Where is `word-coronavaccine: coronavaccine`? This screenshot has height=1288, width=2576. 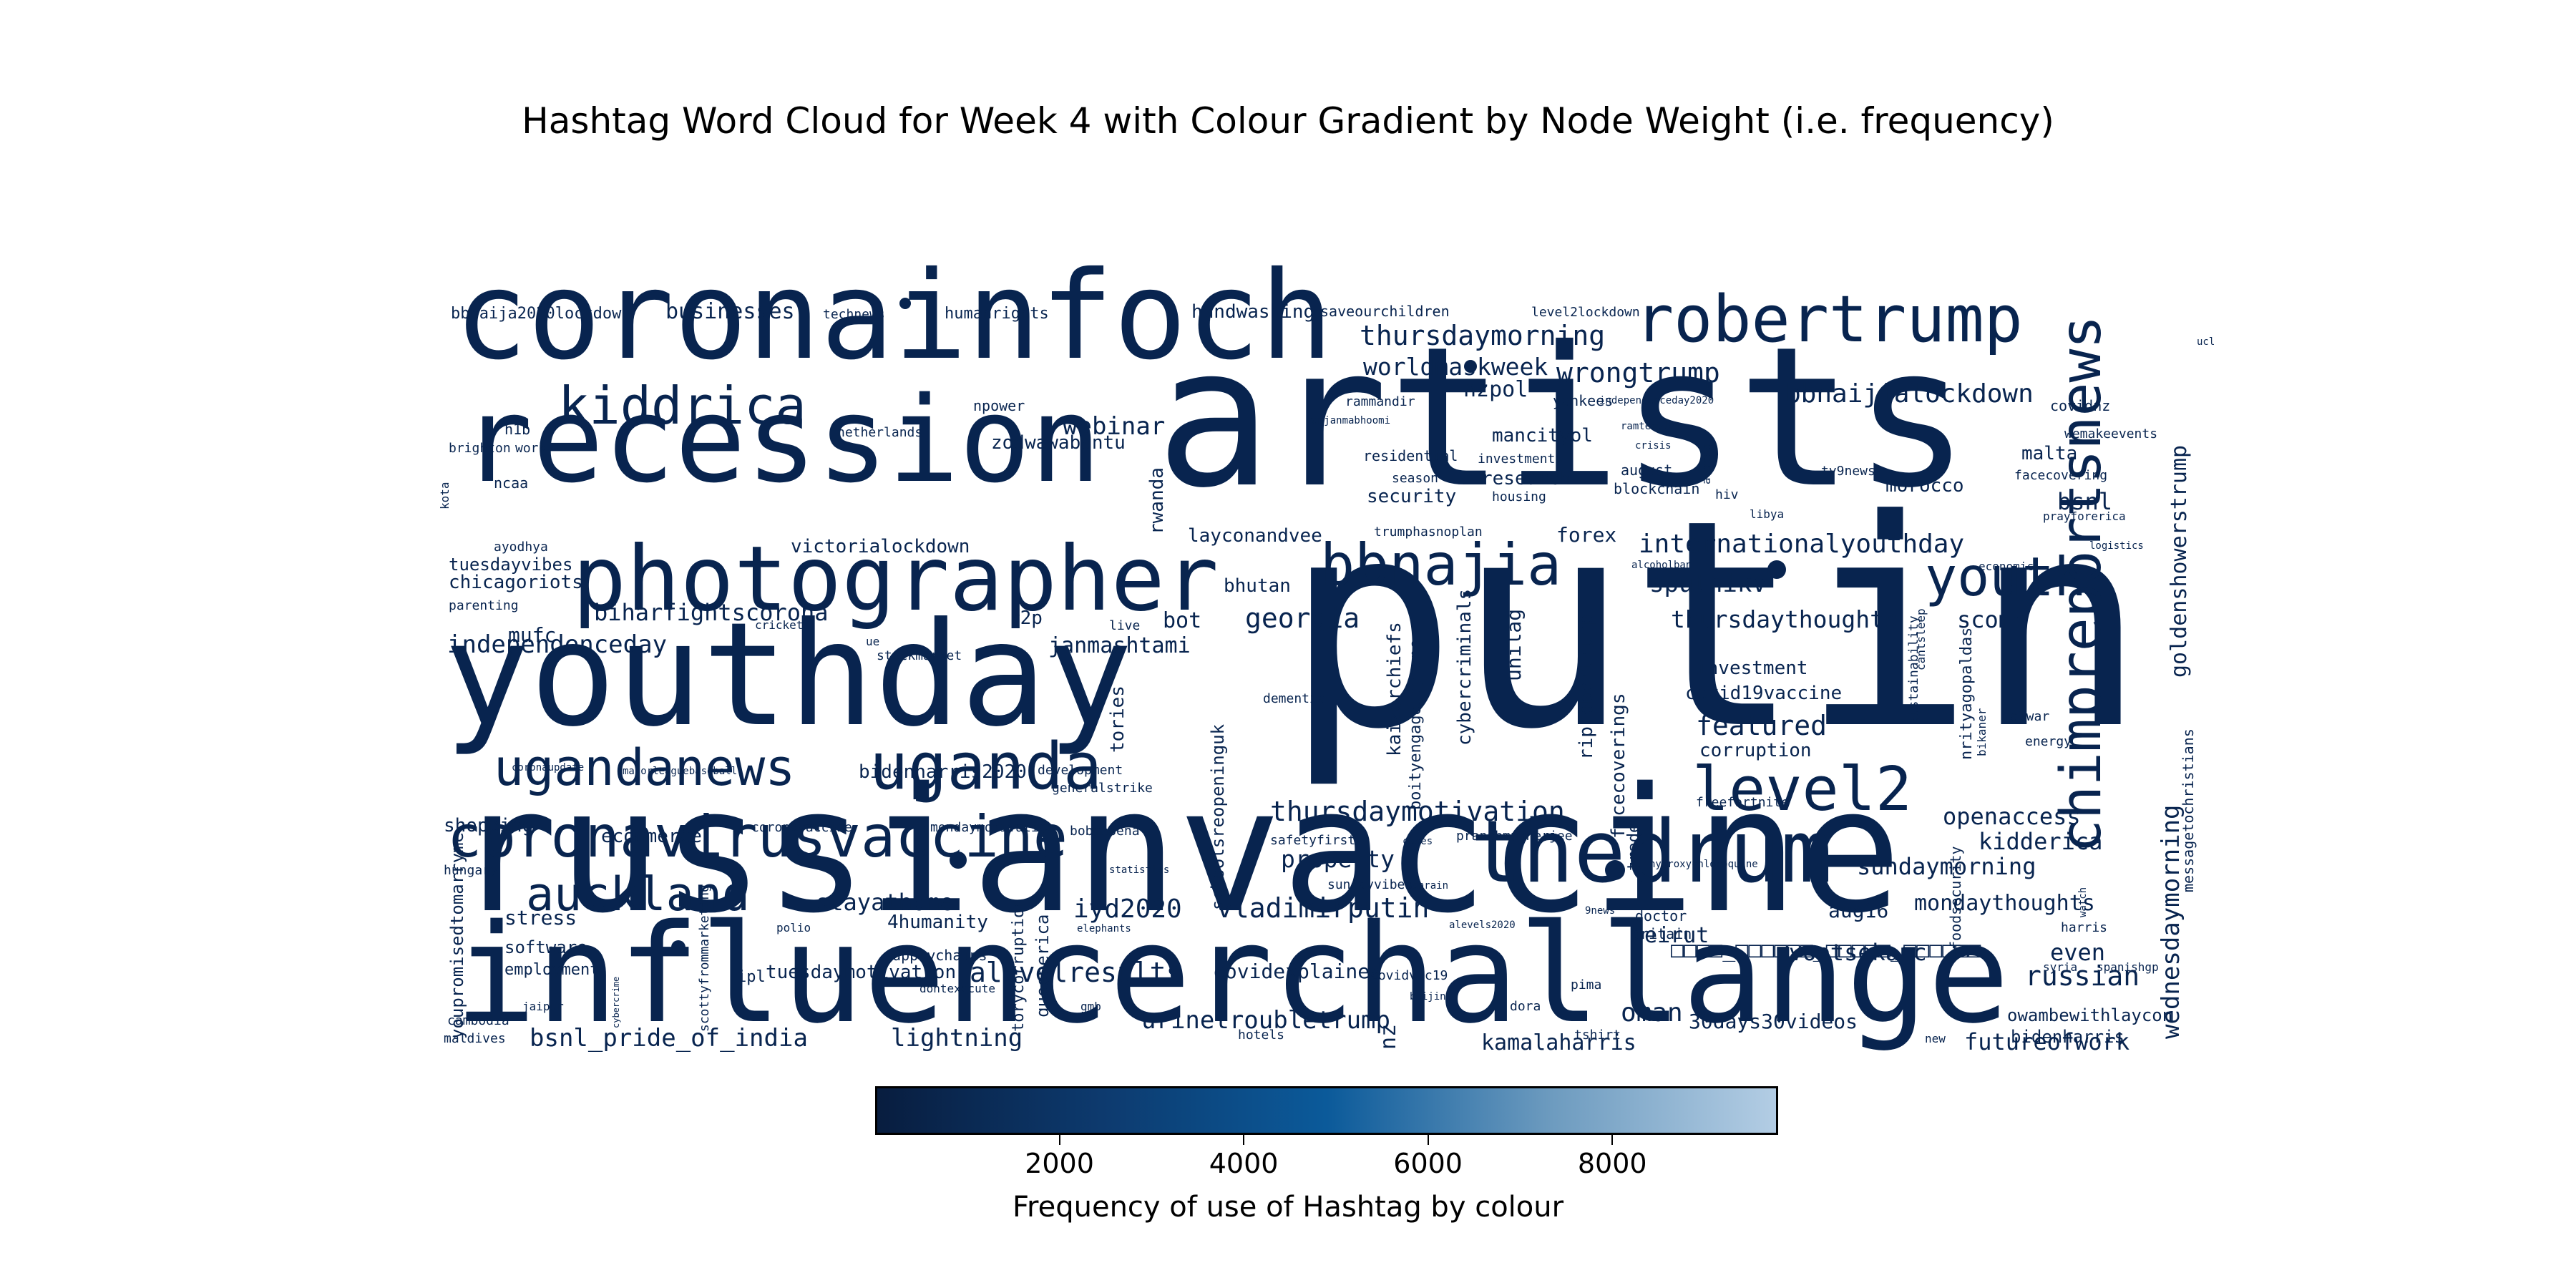 word-coronavaccine: coronavaccine is located at coordinates (801, 827).